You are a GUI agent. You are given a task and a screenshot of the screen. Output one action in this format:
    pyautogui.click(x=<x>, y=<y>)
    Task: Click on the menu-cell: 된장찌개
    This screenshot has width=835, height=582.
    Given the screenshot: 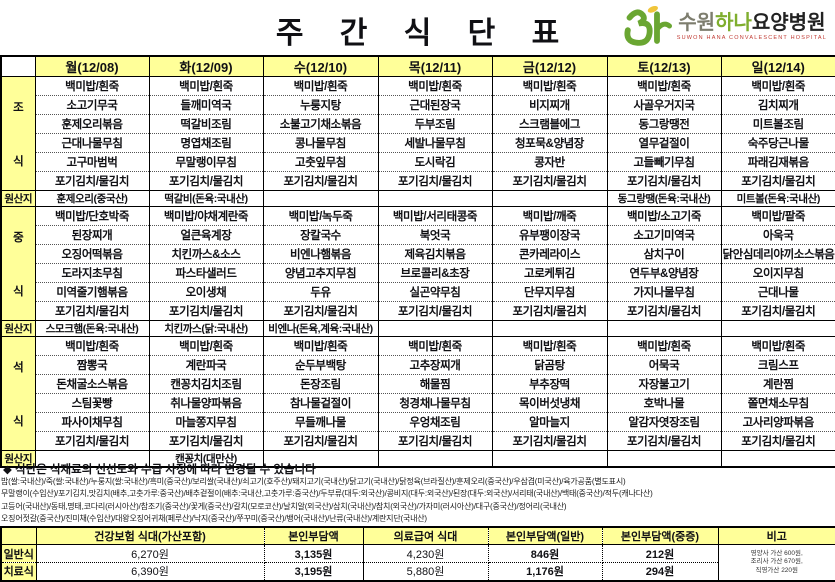 What is the action you would take?
    pyautogui.click(x=92, y=235)
    